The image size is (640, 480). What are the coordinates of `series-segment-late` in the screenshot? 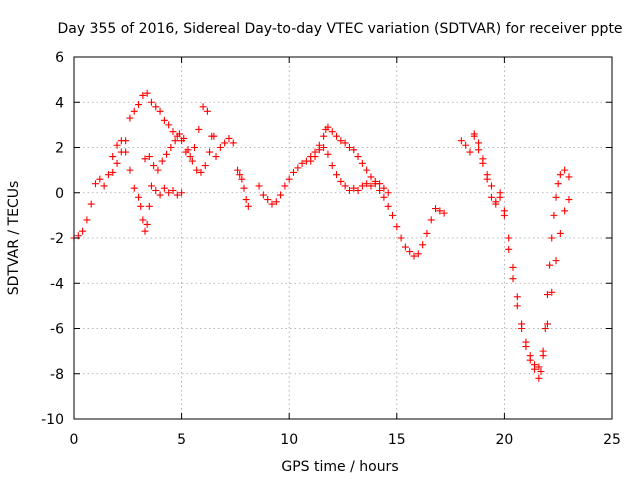 It's located at (515, 256).